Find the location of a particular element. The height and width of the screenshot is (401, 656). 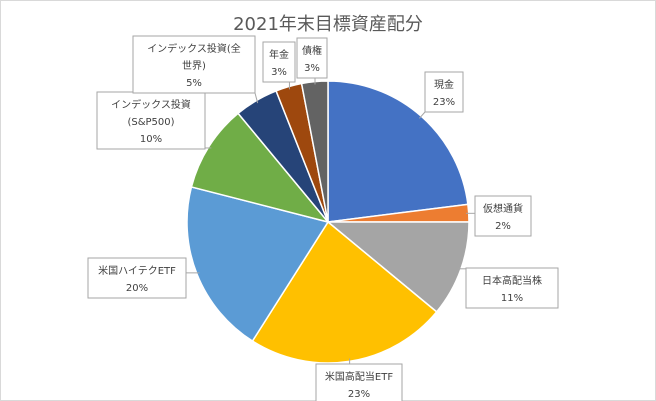

data-label-category: 米国ハイテクETF is located at coordinates (137, 270).